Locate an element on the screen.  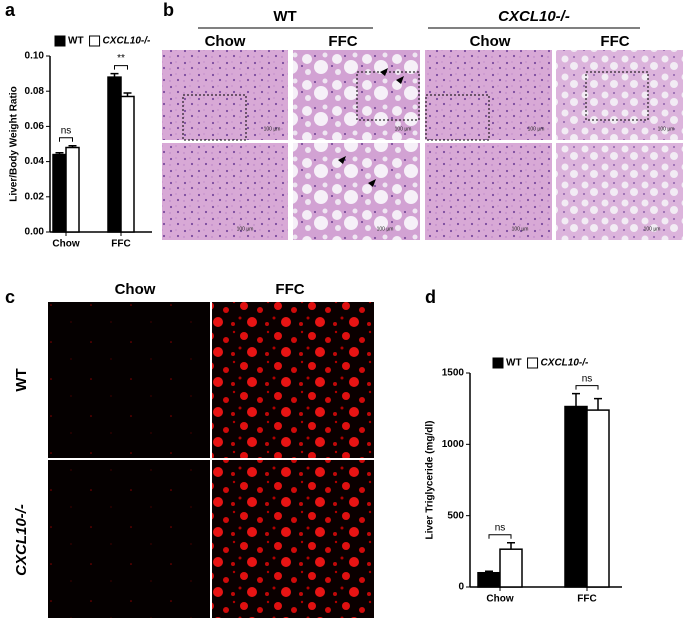
y-tick-label: 0.02 is located at coordinates (35, 196).